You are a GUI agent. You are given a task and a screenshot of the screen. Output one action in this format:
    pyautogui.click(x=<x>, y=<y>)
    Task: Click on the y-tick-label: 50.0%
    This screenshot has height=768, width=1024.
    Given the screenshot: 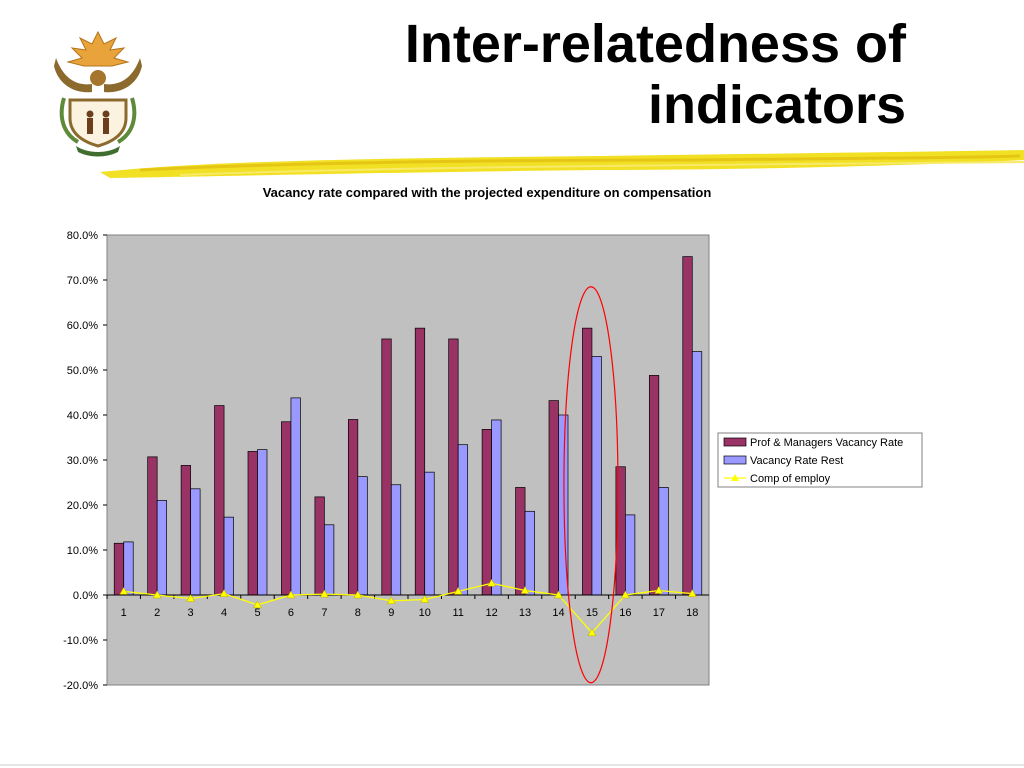 What is the action you would take?
    pyautogui.click(x=82, y=371)
    